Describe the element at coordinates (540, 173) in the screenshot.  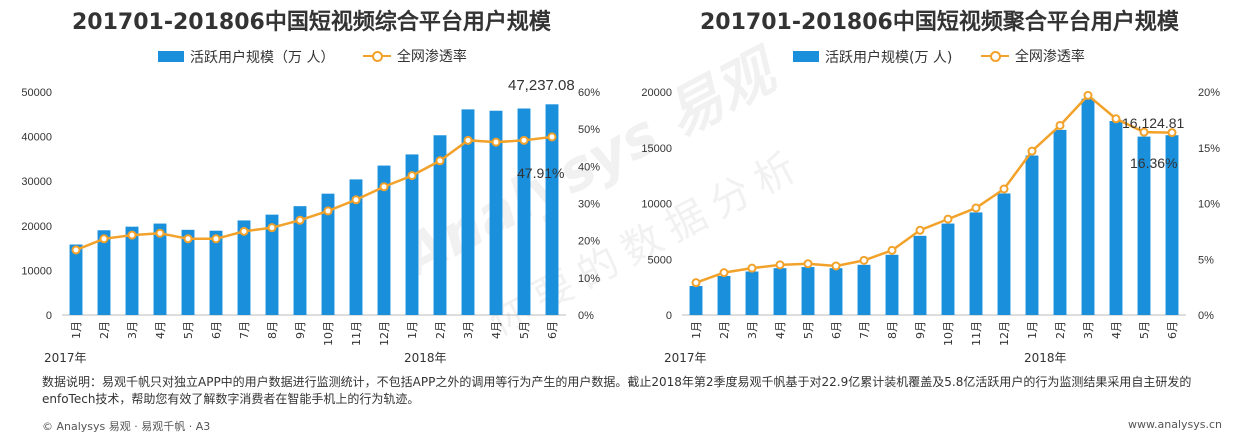
I see `line-value-annotation: 47.91%` at that location.